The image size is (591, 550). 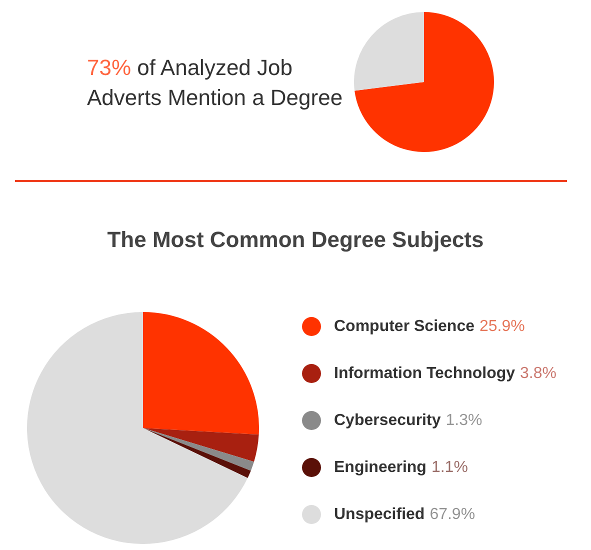 I want to click on legend-label: Engineering, so click(x=380, y=467).